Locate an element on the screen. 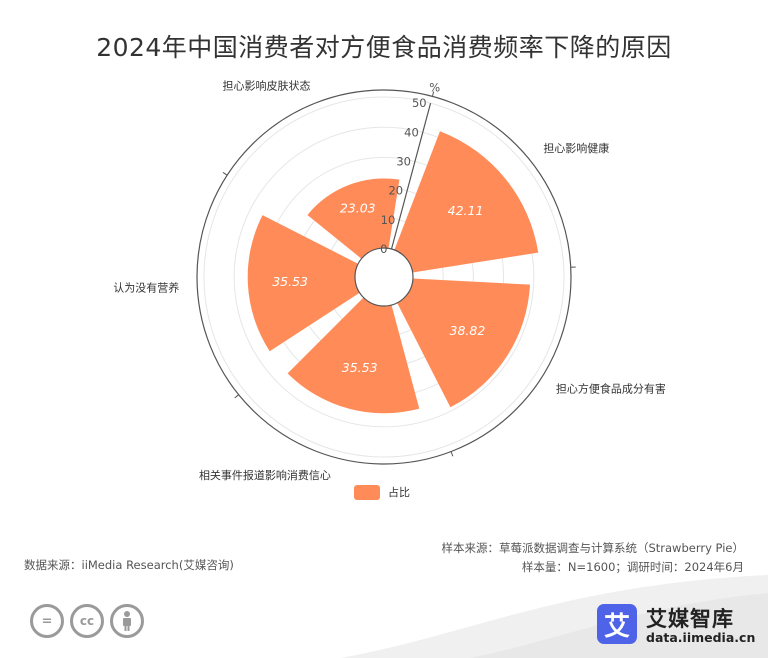 The image size is (768, 658). radial-tick-label-3: 30 is located at coordinates (403, 161).